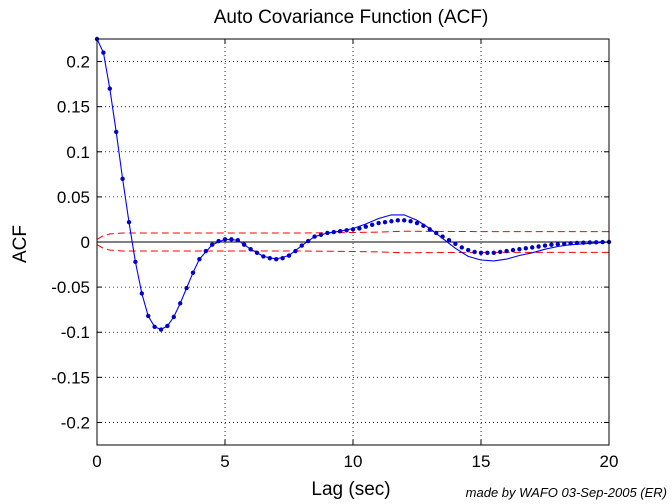 The image size is (672, 504). What do you see at coordinates (566, 492) in the screenshot?
I see `credit-note: made by WAFO 03-Sep-2005 (ER)` at bounding box center [566, 492].